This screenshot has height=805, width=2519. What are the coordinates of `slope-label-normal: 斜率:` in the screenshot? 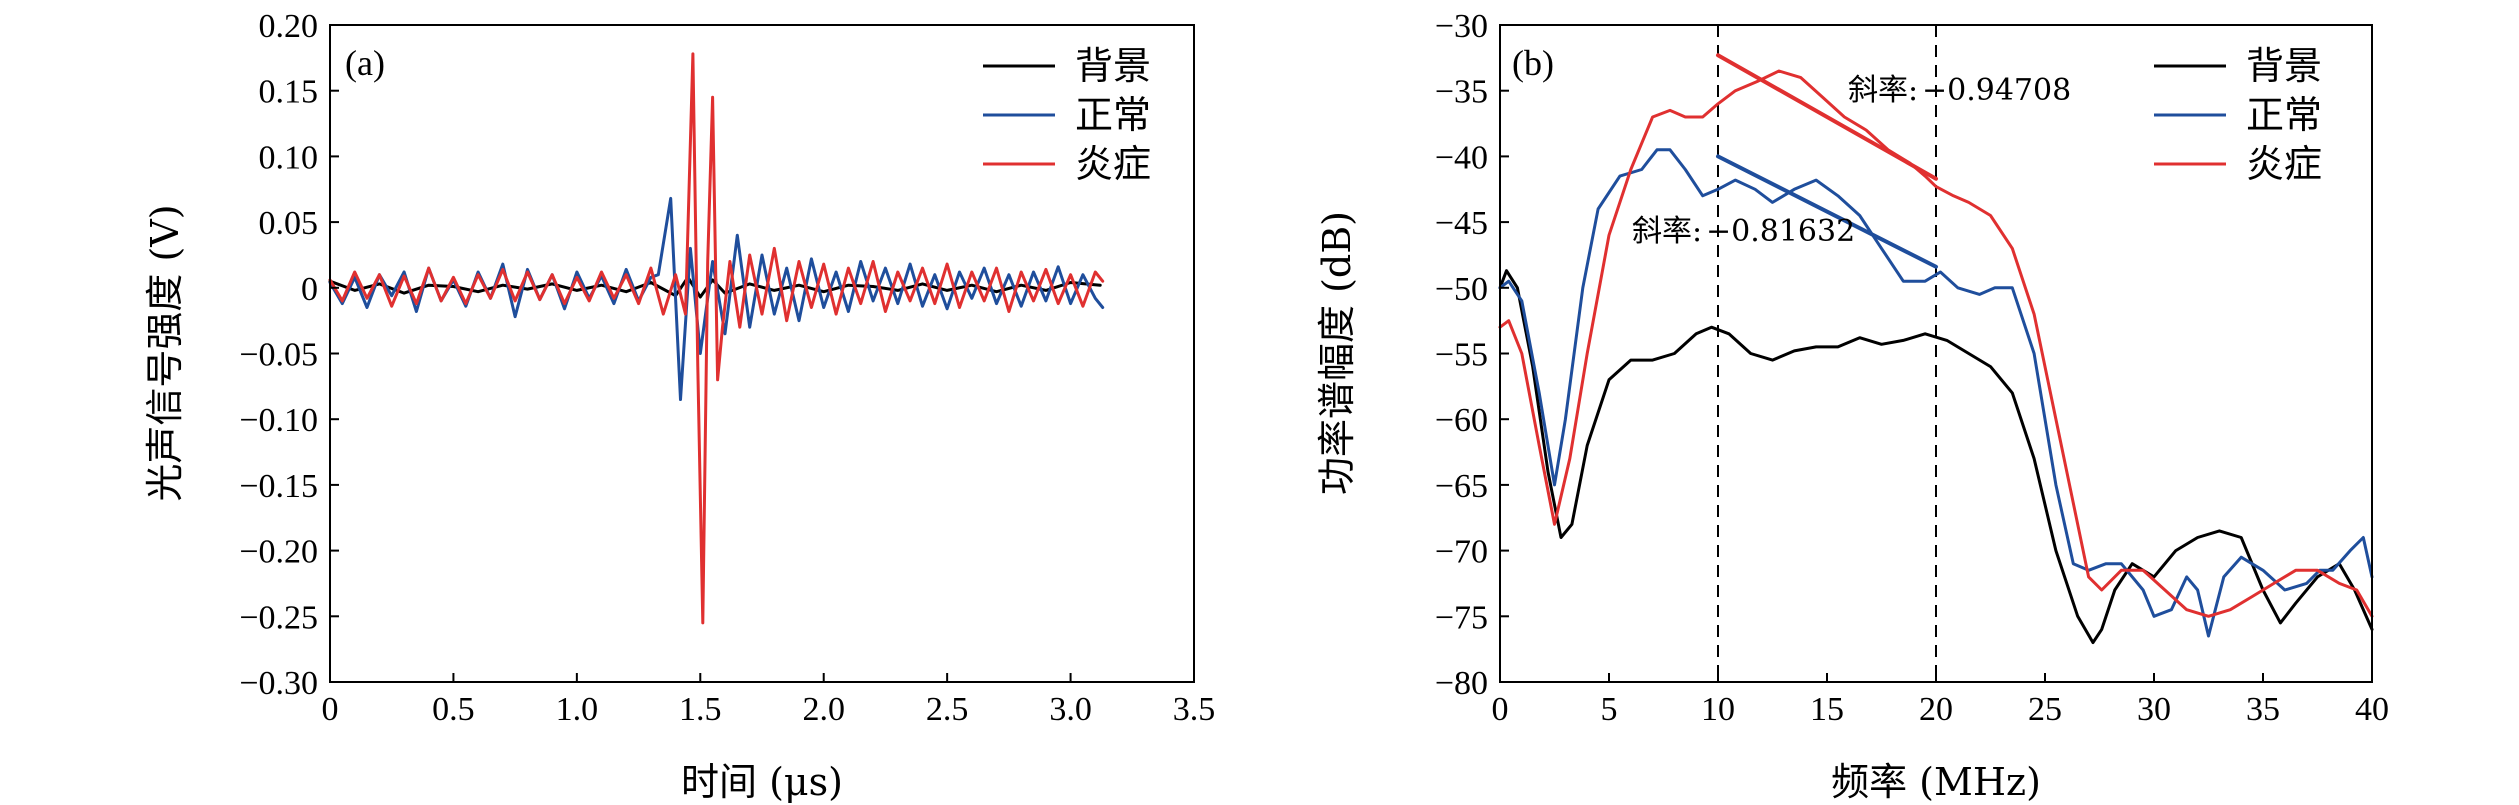 It's located at (1667, 231).